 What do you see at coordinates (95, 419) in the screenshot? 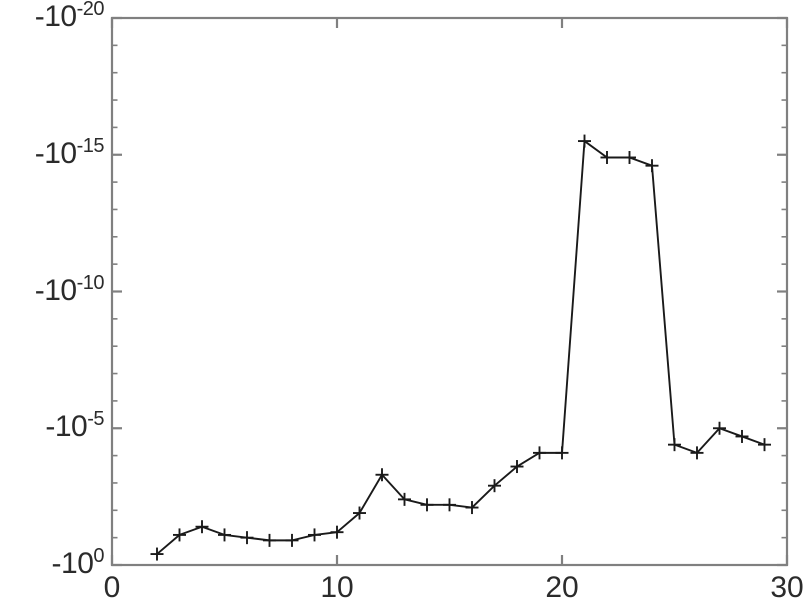
I see `y-tick-exponent: -5` at bounding box center [95, 419].